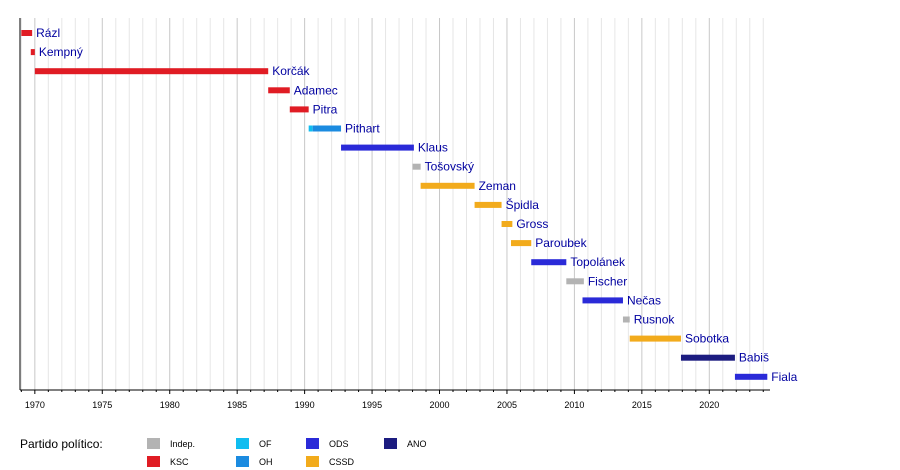 The height and width of the screenshot is (470, 900). What do you see at coordinates (709, 405) in the screenshot?
I see `x-tick-label: 2020` at bounding box center [709, 405].